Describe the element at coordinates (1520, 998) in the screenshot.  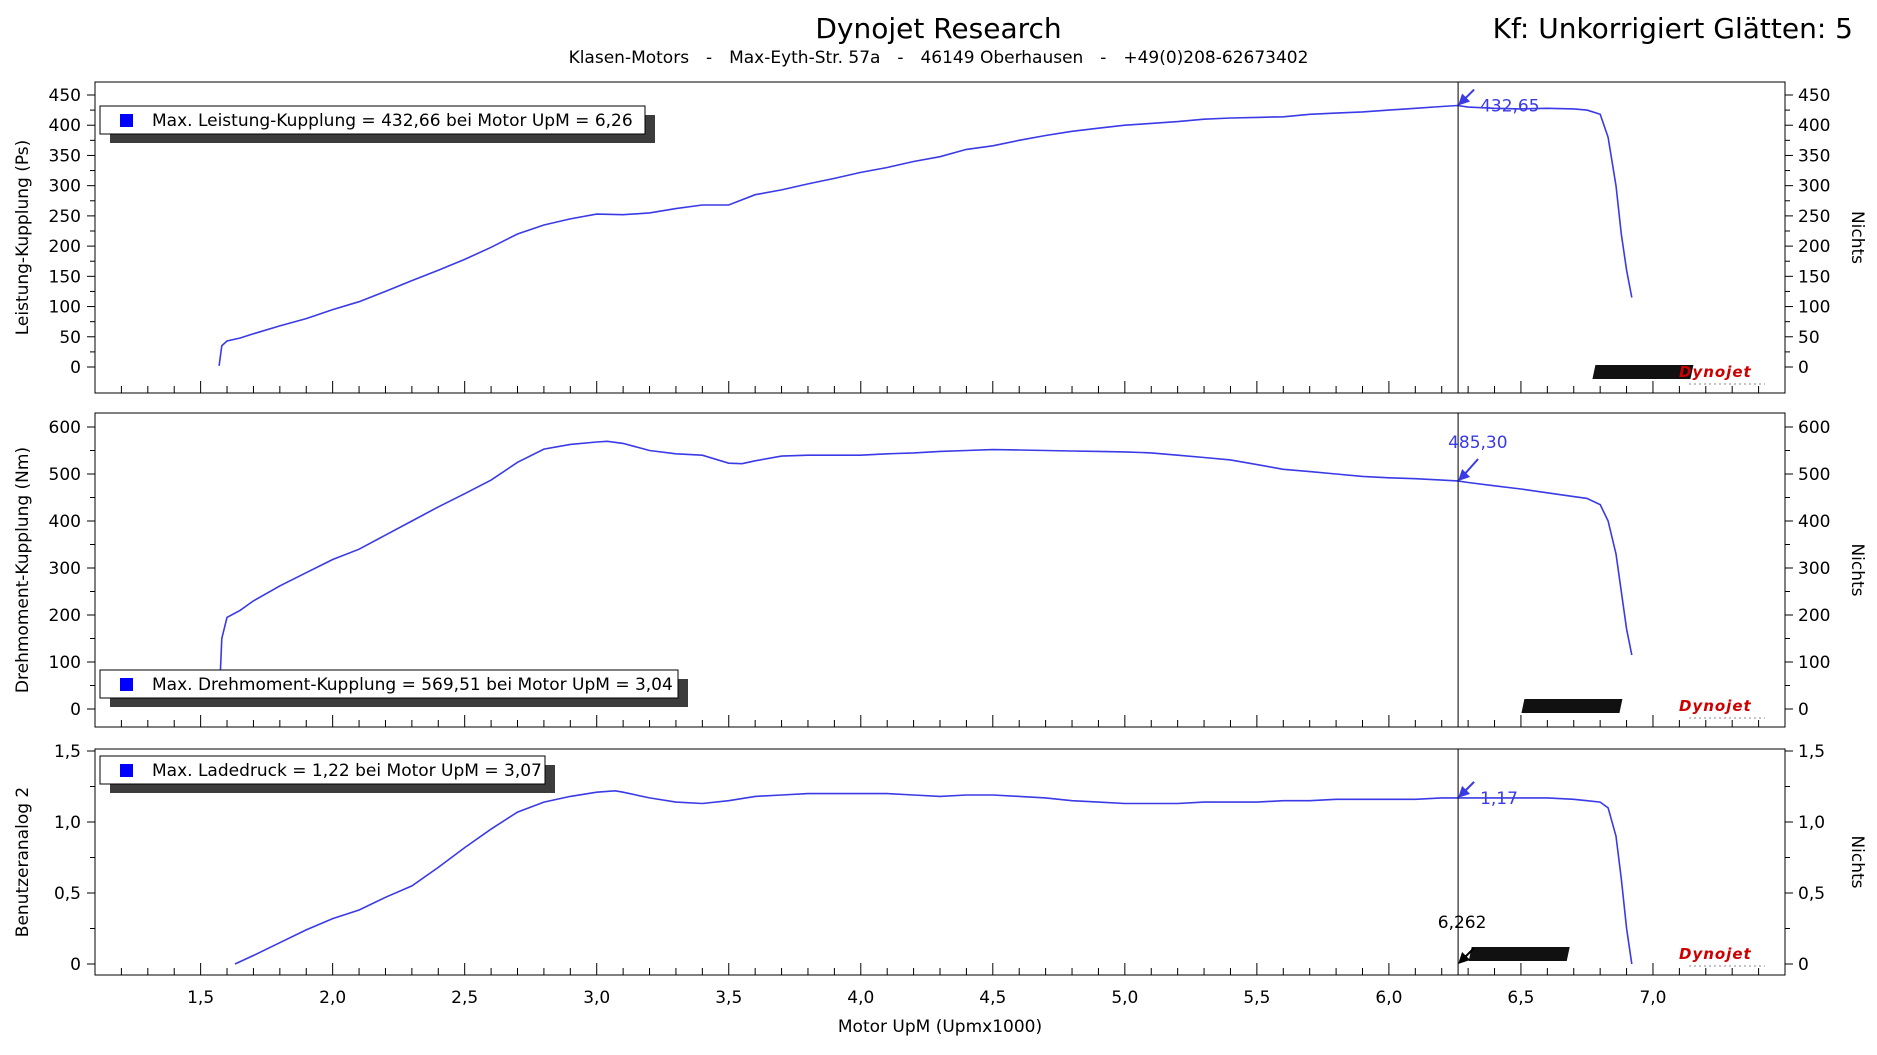
I see `x-tick-label: 6,5` at that location.